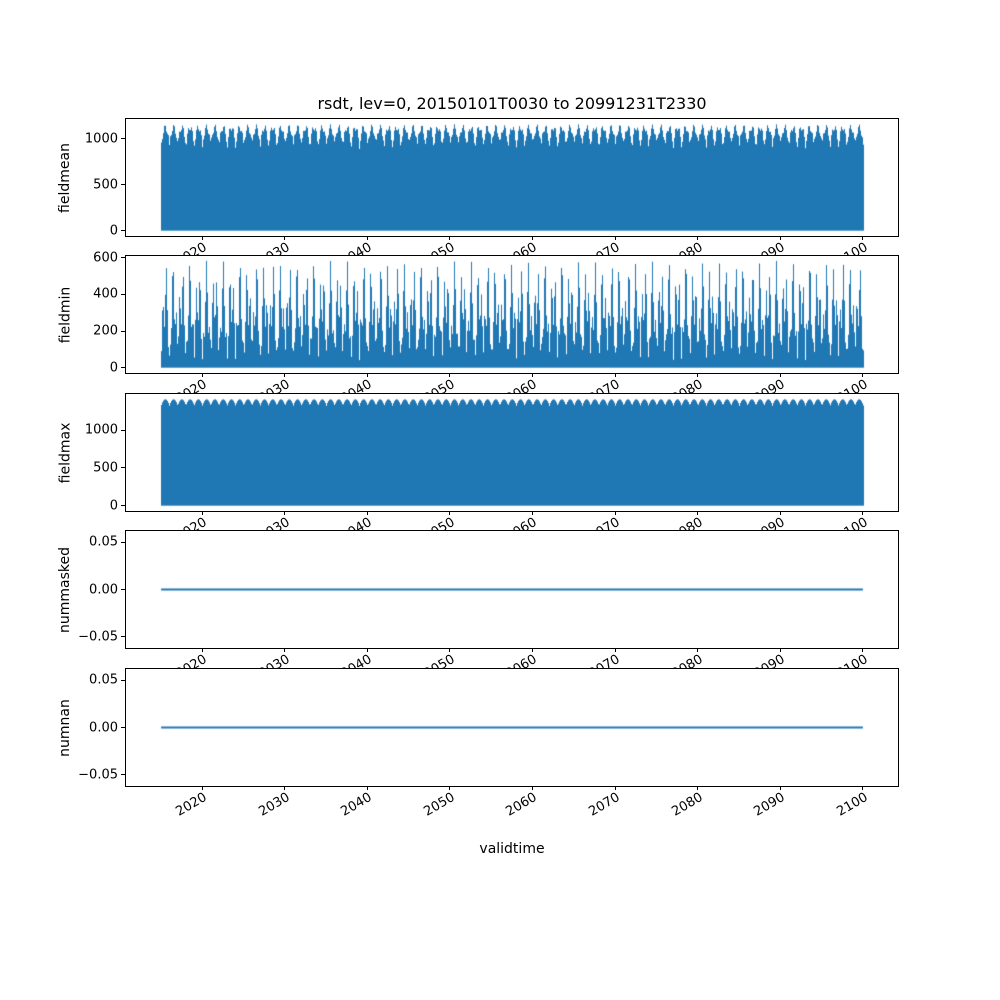 The height and width of the screenshot is (1000, 1000). What do you see at coordinates (604, 805) in the screenshot?
I see `x-tick-label: 2070` at bounding box center [604, 805].